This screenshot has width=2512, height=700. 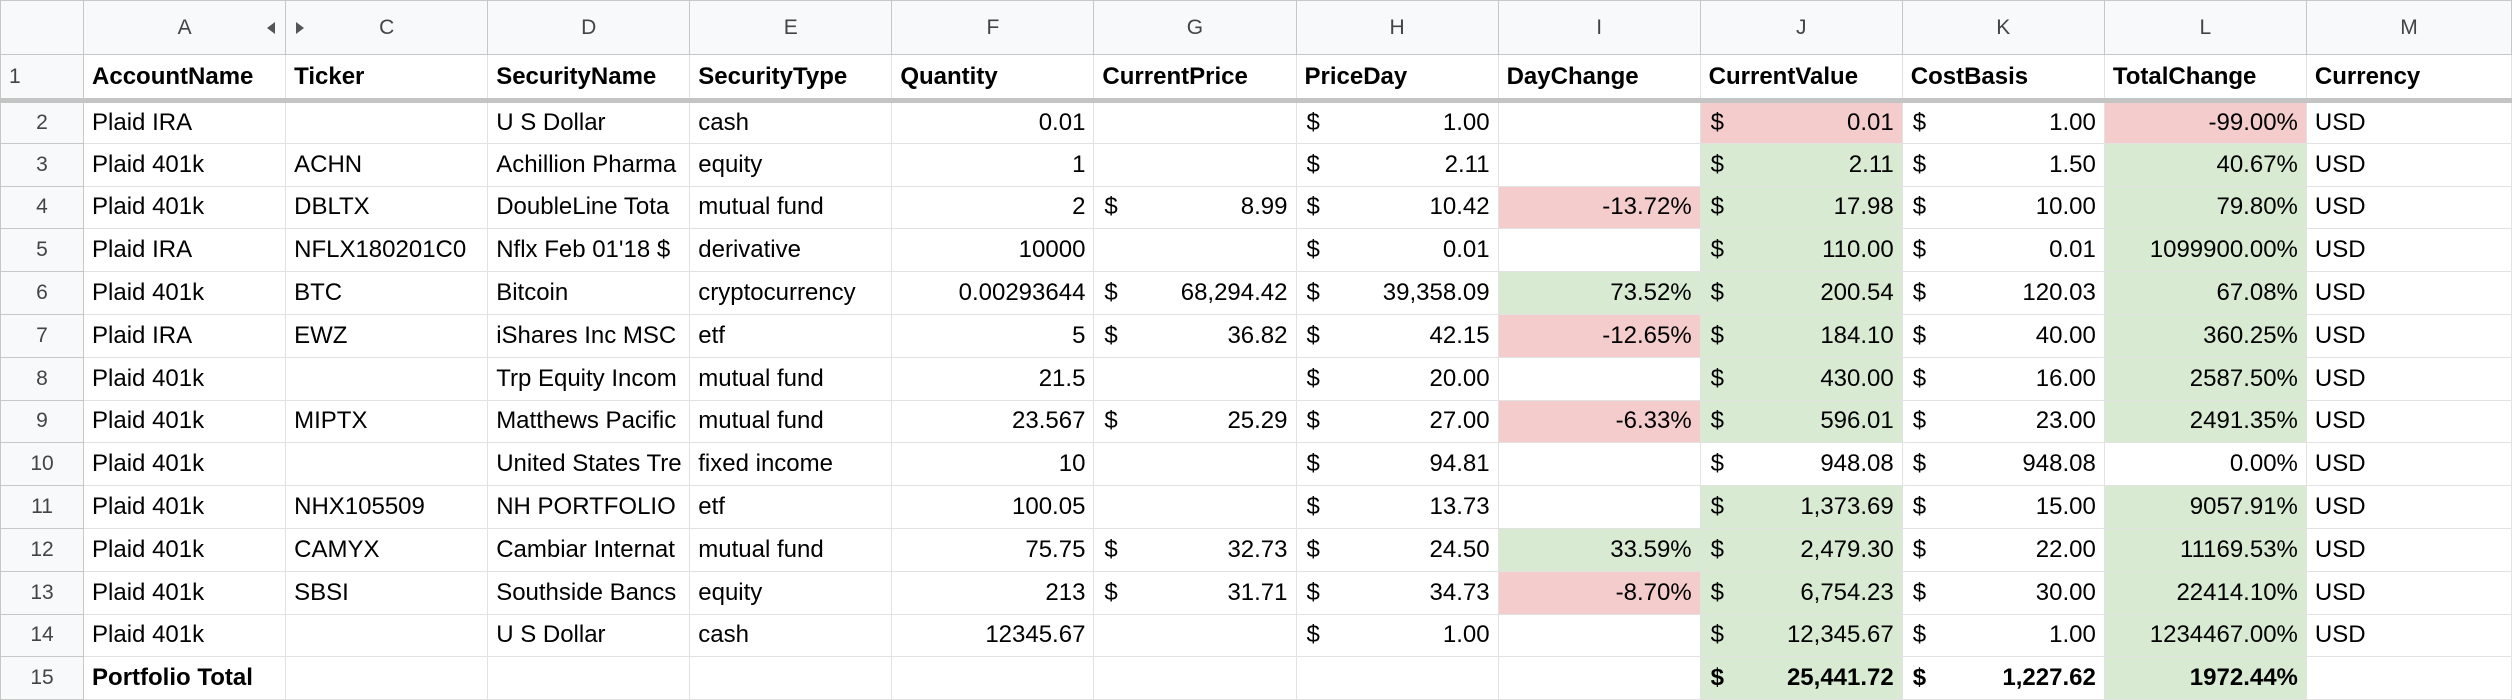 What do you see at coordinates (1195, 549) in the screenshot?
I see `cell: $32.73` at bounding box center [1195, 549].